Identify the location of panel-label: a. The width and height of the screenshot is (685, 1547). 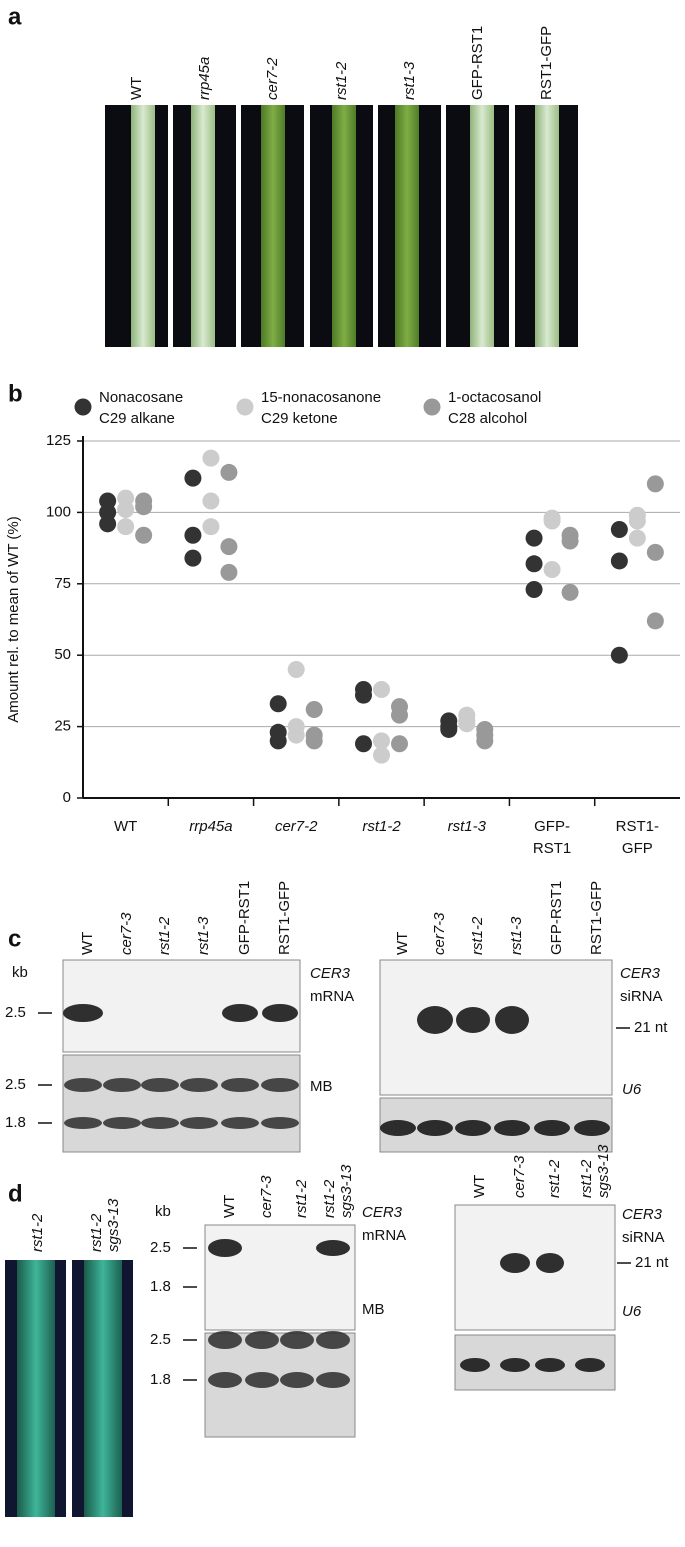
(15, 16).